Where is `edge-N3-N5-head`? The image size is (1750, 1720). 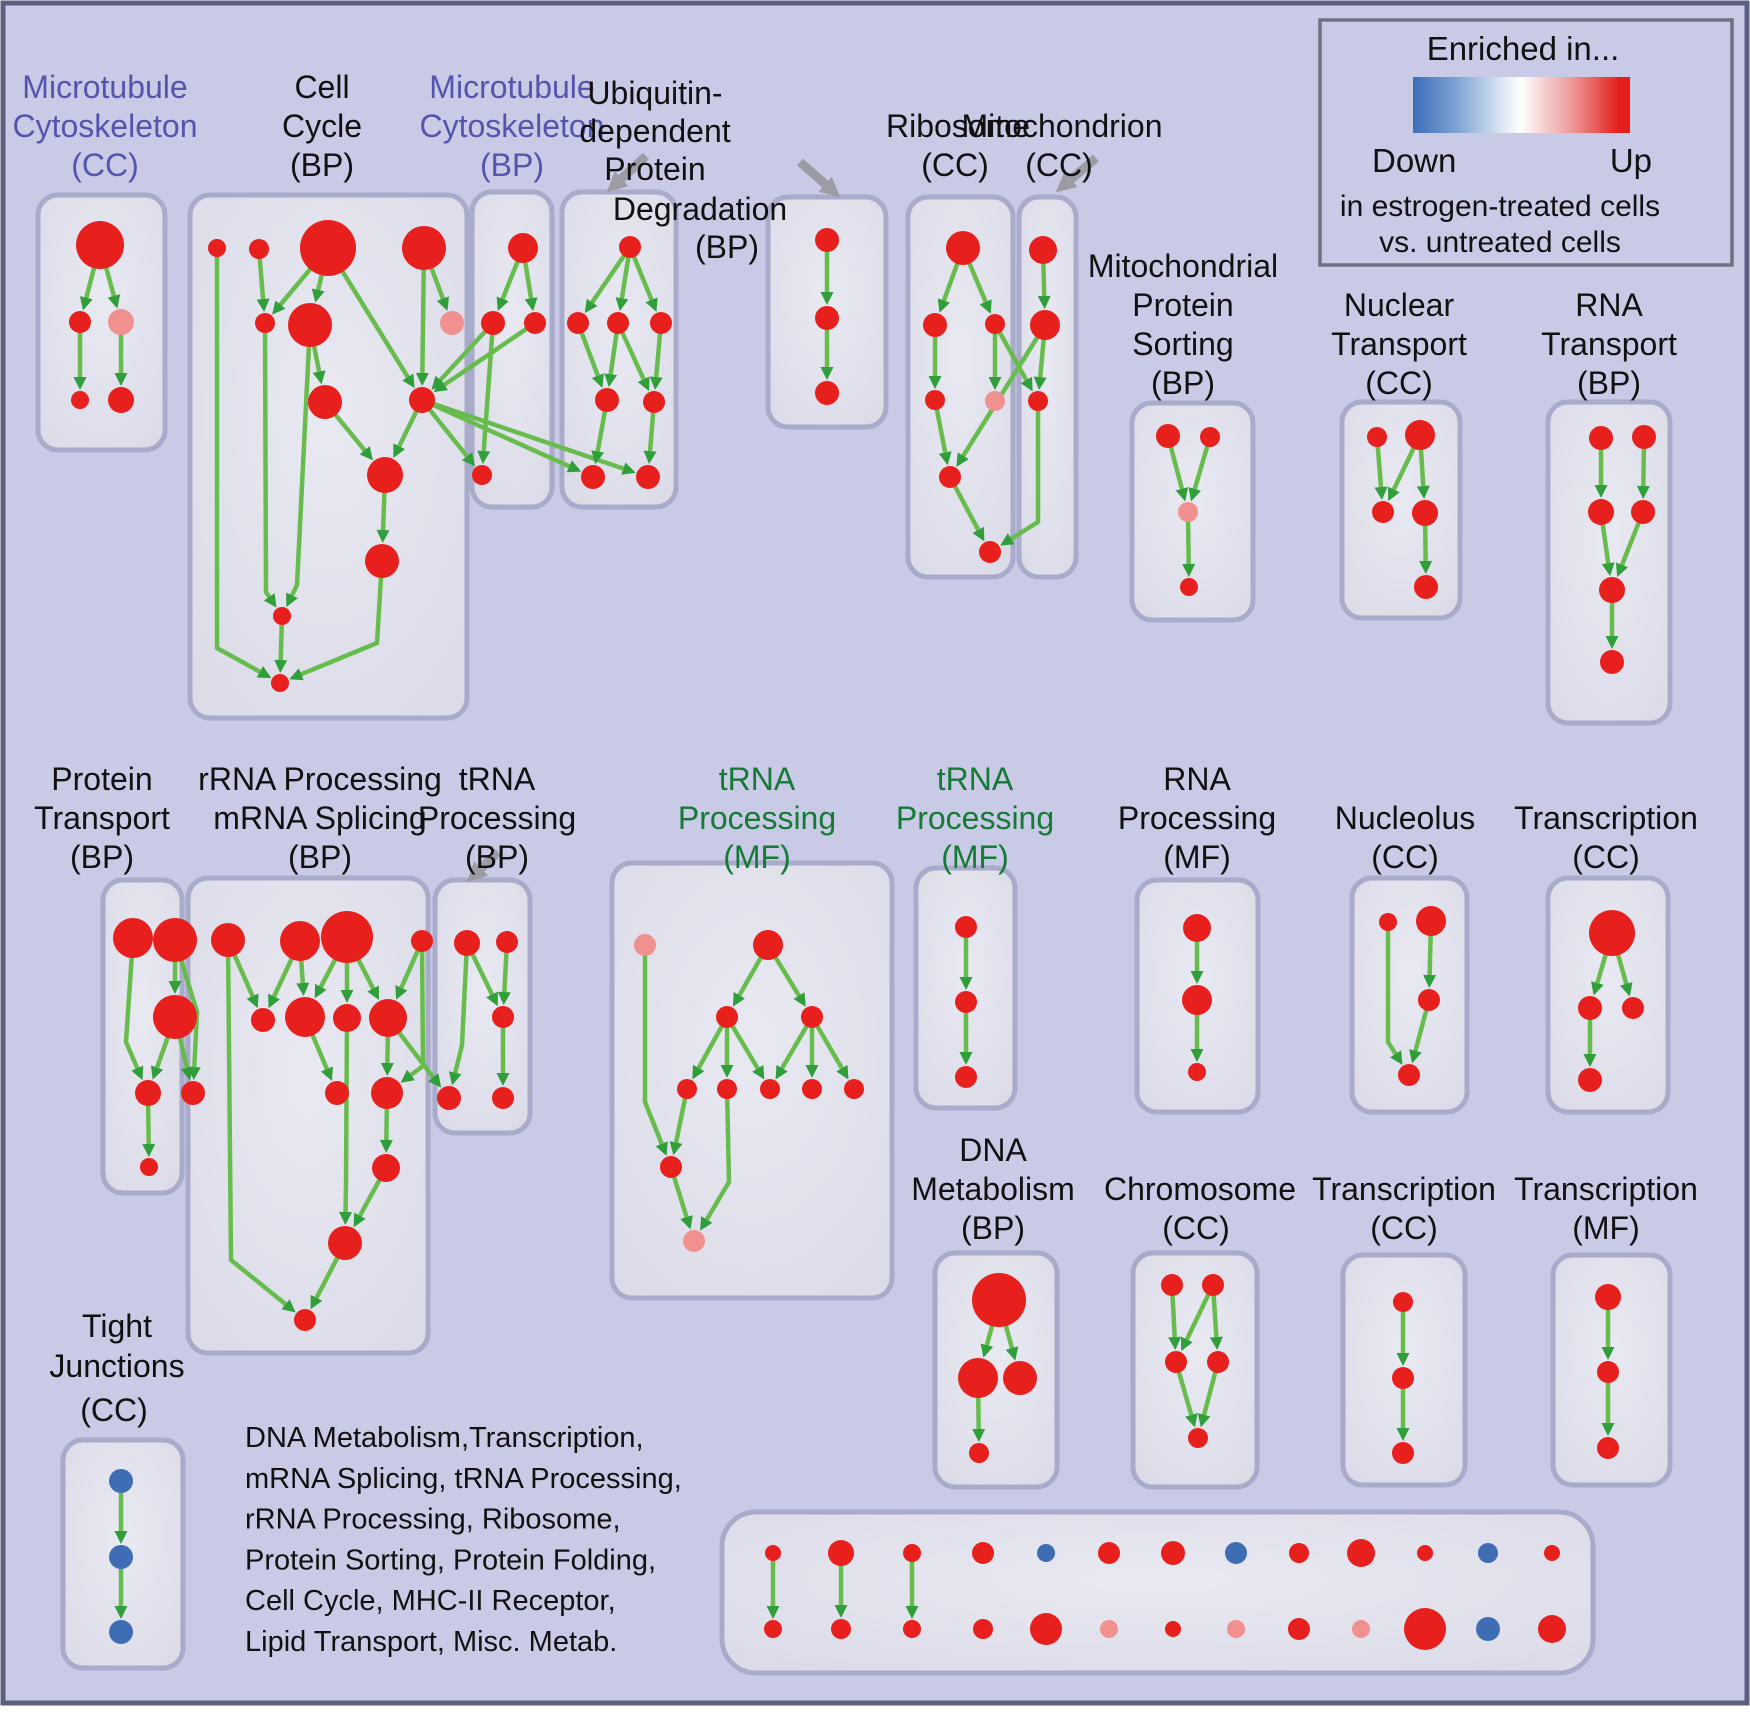 edge-N3-N5-head is located at coordinates (698, 1072).